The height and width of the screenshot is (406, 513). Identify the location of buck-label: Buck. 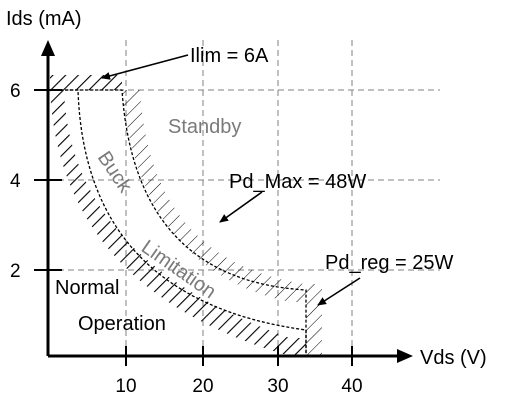
(115, 172).